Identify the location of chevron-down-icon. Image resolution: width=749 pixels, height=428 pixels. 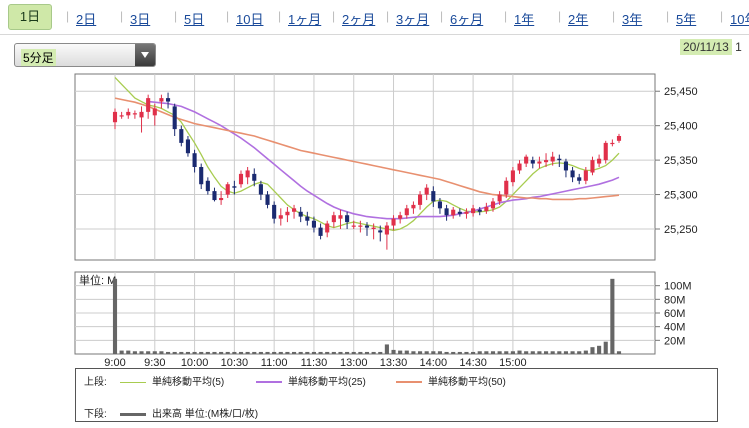
(145, 55).